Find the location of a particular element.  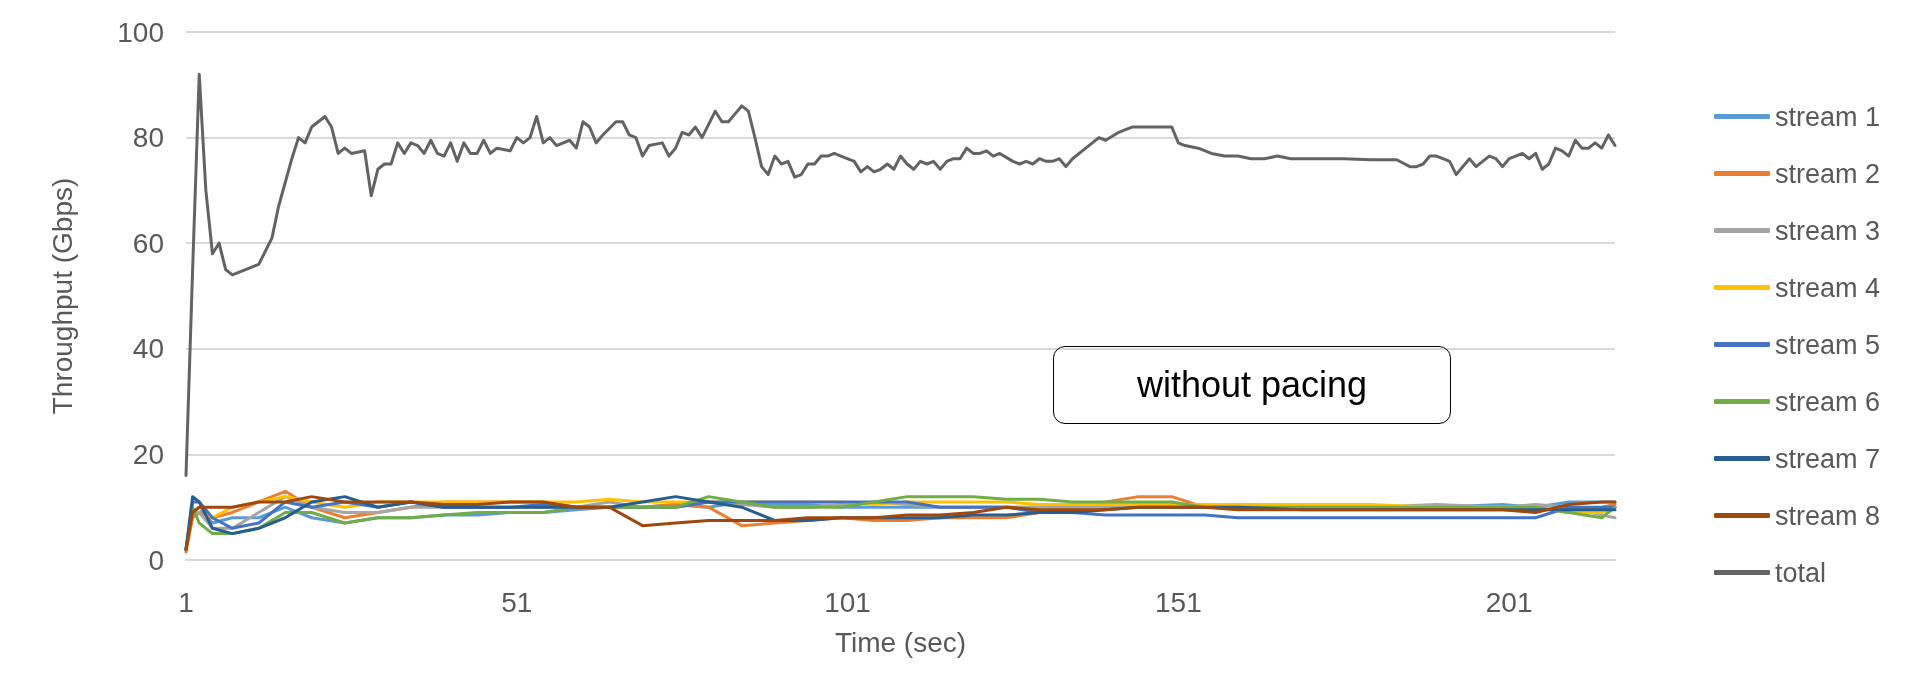

y-axis-title: Throughput (Gbps) is located at coordinates (62, 296).